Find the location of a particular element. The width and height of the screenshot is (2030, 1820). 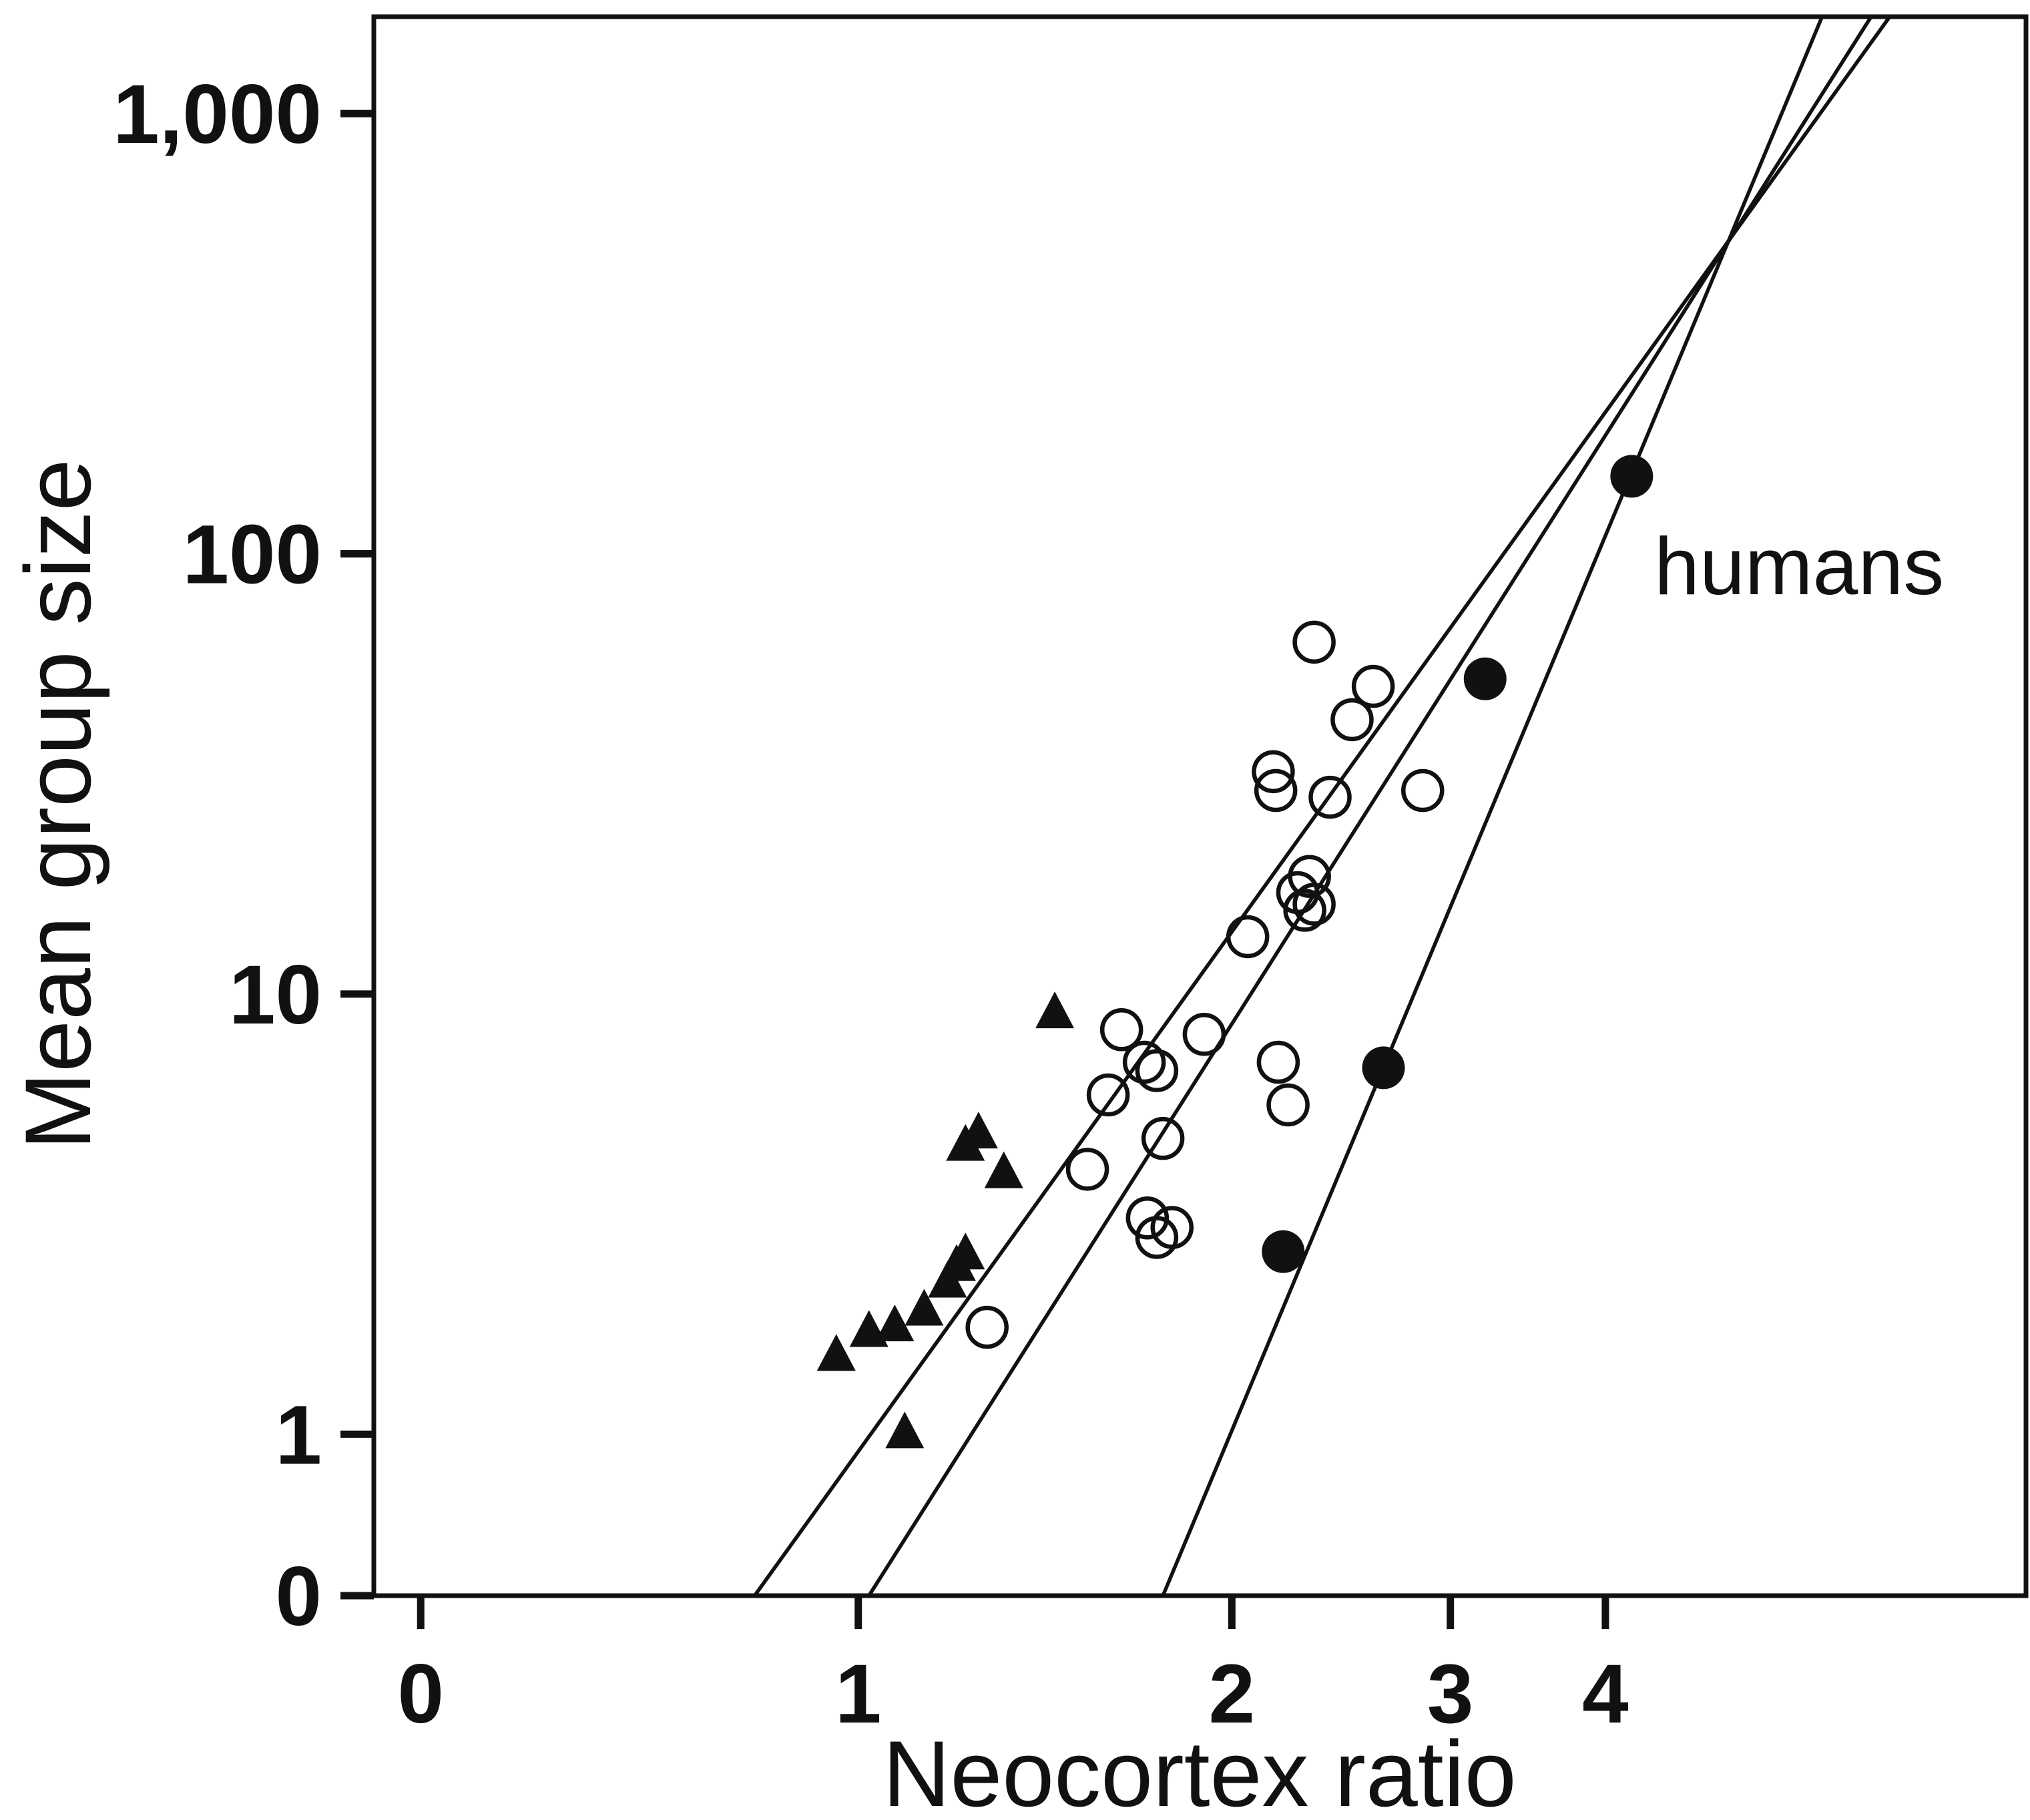

x-tick-label: 4 is located at coordinates (1605, 1694).